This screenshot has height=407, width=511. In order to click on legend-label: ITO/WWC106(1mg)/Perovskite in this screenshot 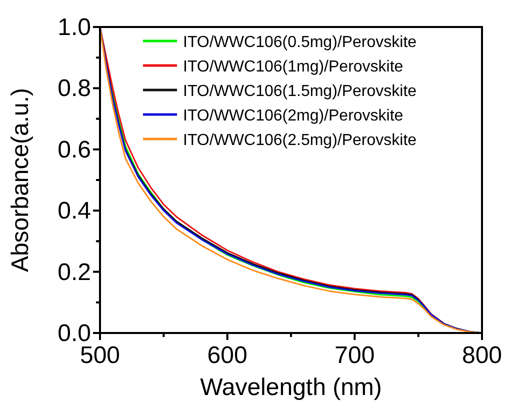, I will do `click(293, 67)`.